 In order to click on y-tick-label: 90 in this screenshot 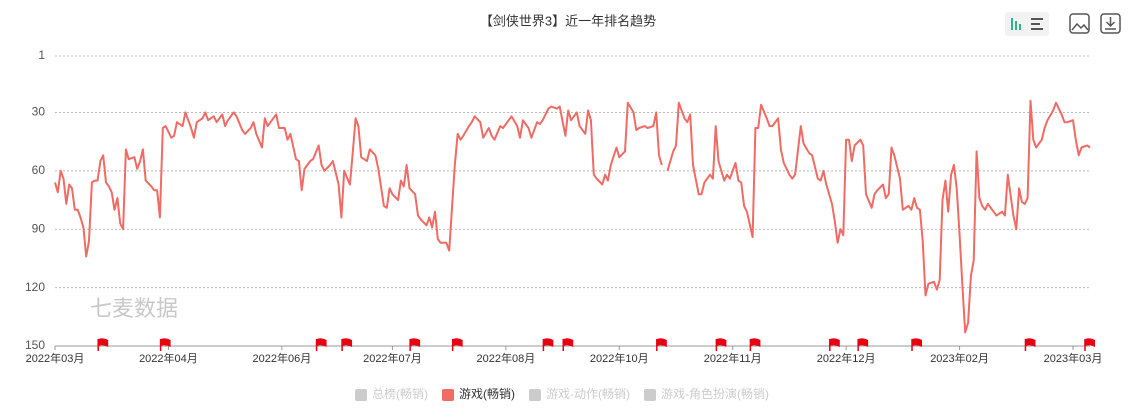, I will do `click(39, 228)`.